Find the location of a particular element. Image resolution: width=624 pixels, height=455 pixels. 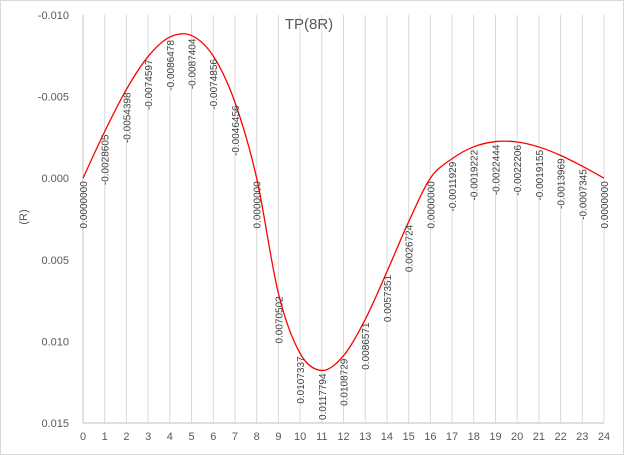

x-tick-label: 12 is located at coordinates (343, 437).